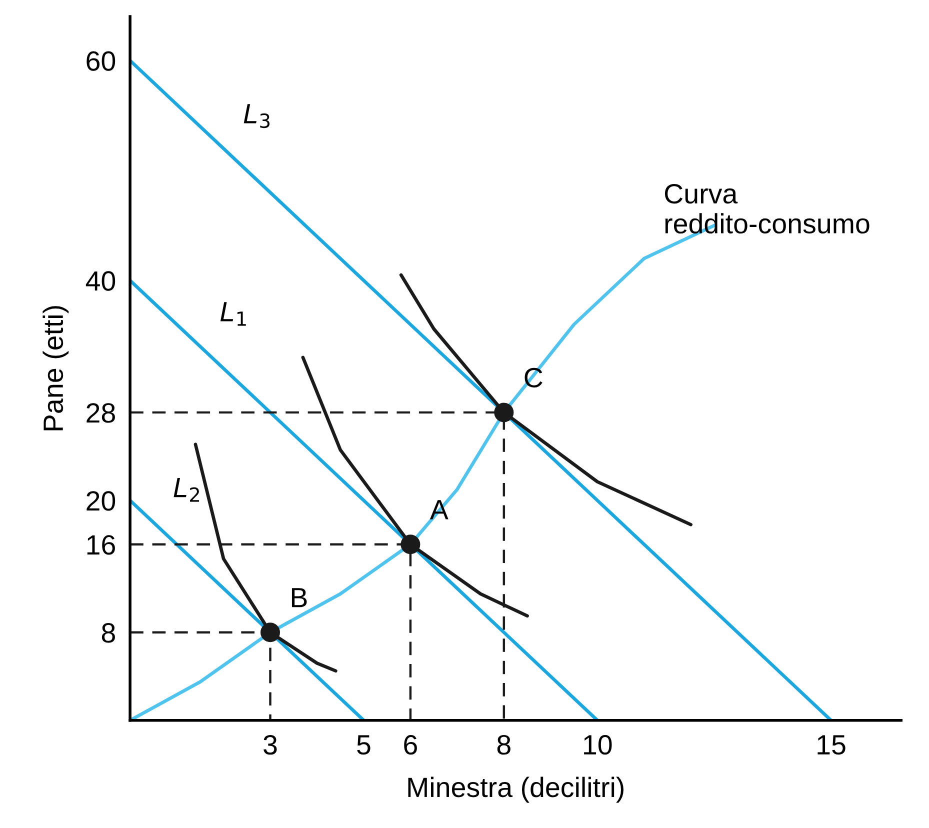  What do you see at coordinates (363, 745) in the screenshot?
I see `x-tick-label: 5` at bounding box center [363, 745].